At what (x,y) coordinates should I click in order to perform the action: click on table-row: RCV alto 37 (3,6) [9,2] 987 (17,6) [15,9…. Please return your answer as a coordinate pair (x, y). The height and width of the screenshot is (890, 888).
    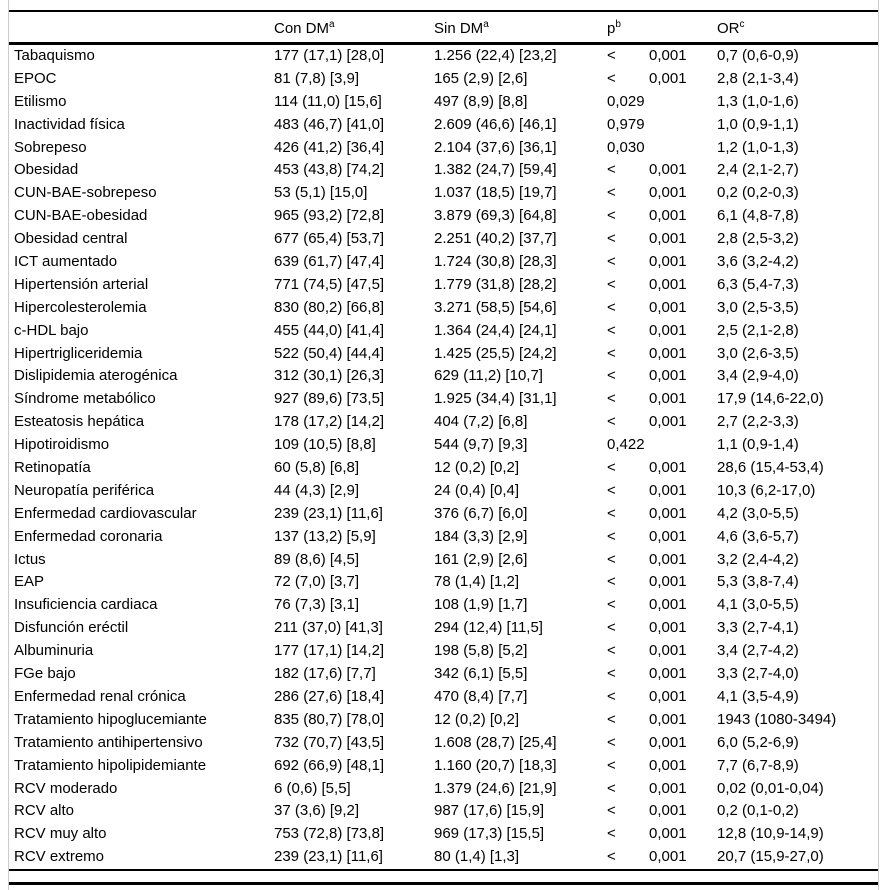
    Looking at the image, I should click on (443, 811).